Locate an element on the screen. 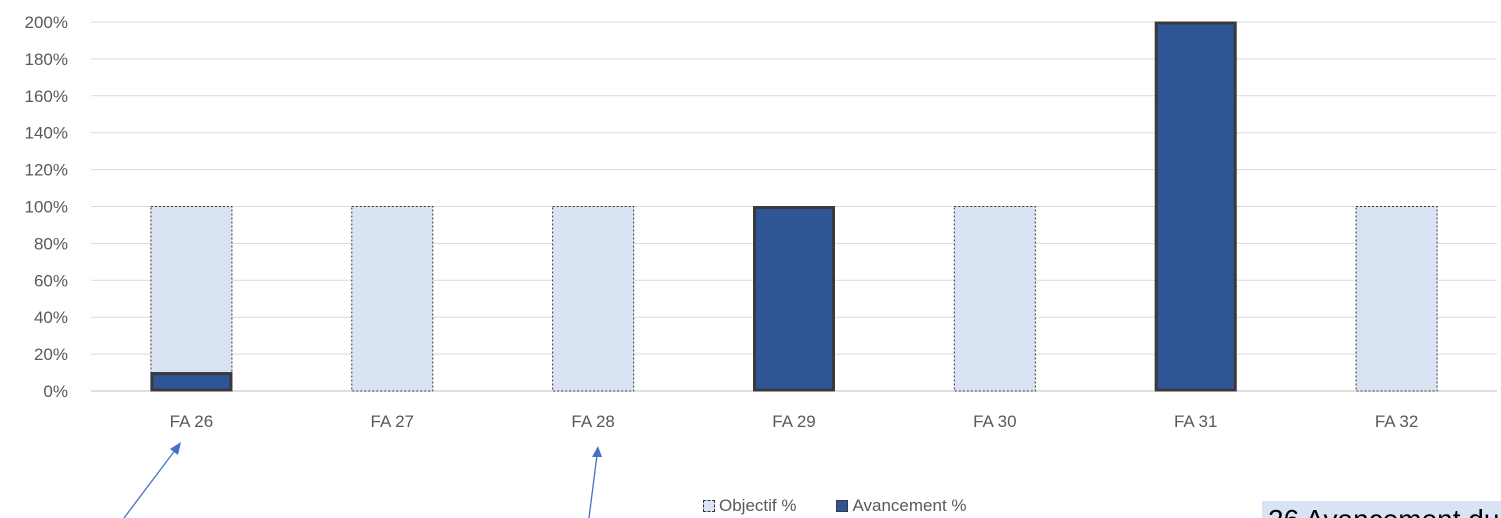  y-tick-label: 120% is located at coordinates (46, 170).